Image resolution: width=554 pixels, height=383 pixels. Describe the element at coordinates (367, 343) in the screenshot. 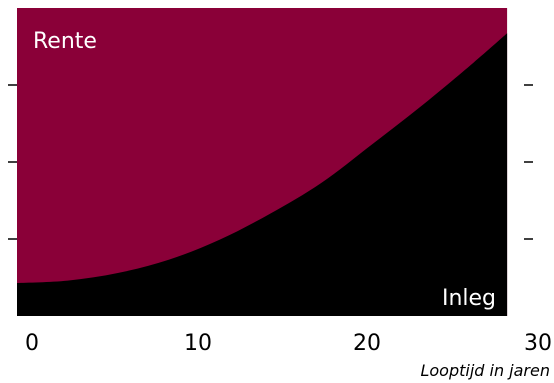

I see `x-tick-label: 20` at that location.